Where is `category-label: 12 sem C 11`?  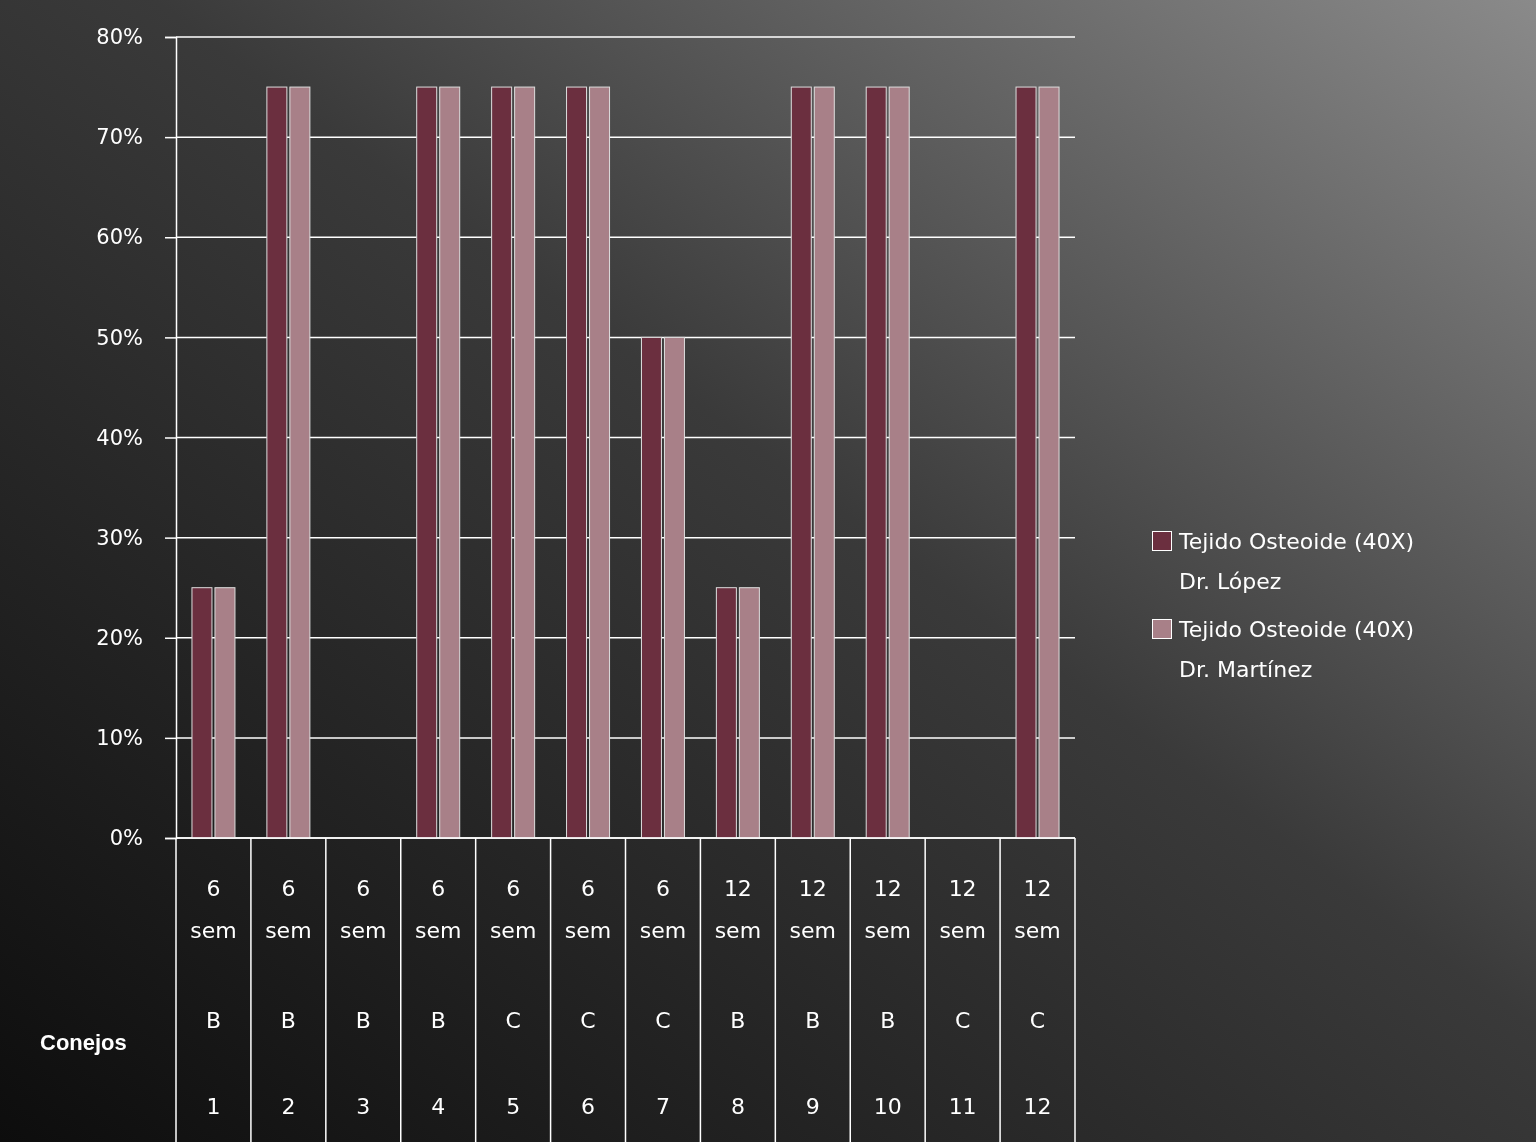 category-label: 12 sem C 11 is located at coordinates (962, 997).